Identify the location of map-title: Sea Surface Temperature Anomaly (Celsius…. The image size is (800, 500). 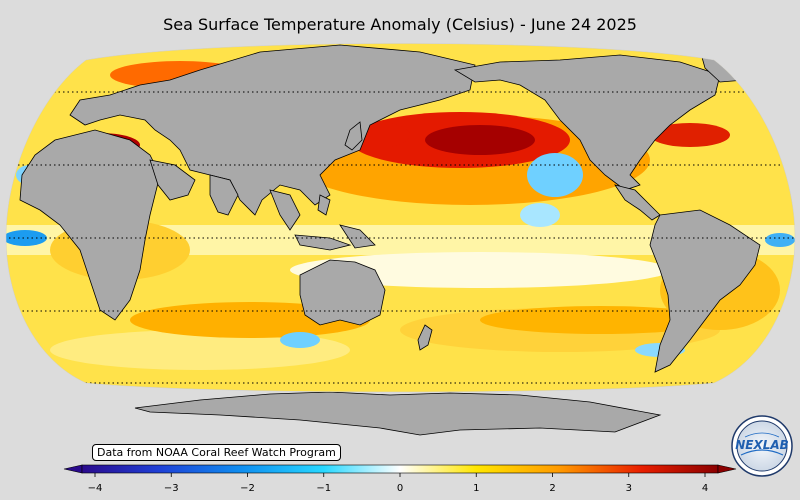
(400, 24).